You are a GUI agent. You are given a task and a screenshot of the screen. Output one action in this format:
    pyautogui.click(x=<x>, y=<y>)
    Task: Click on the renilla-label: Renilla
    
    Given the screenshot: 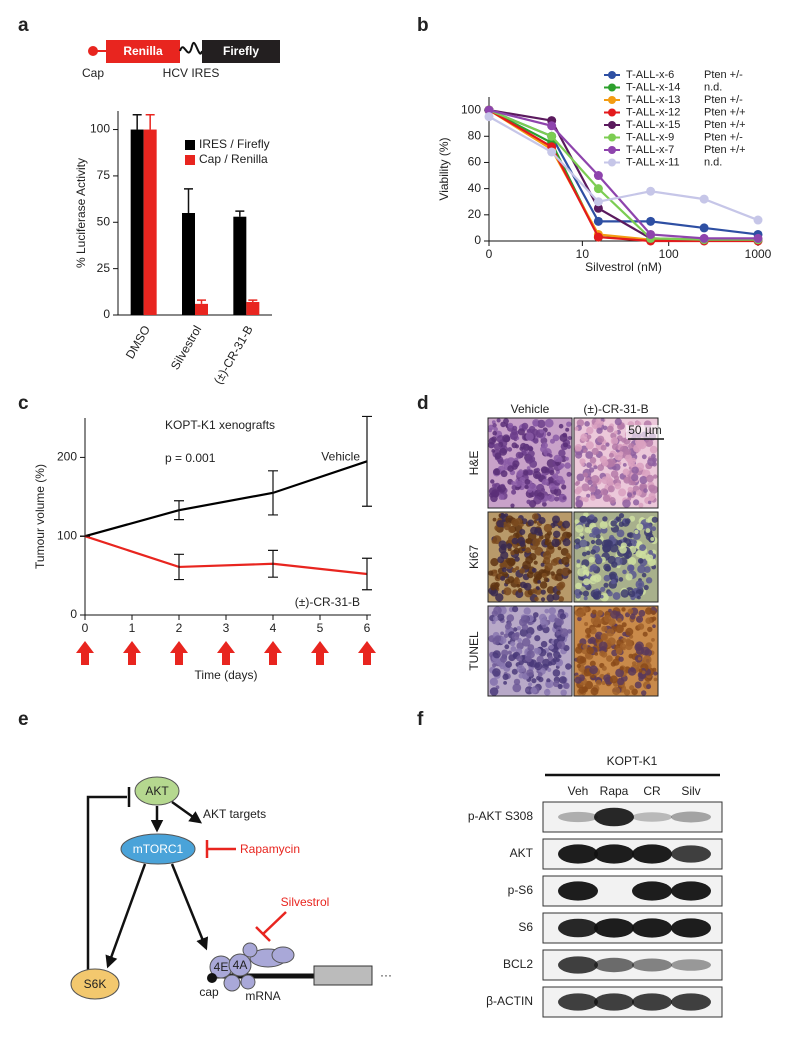 What is the action you would take?
    pyautogui.click(x=143, y=51)
    